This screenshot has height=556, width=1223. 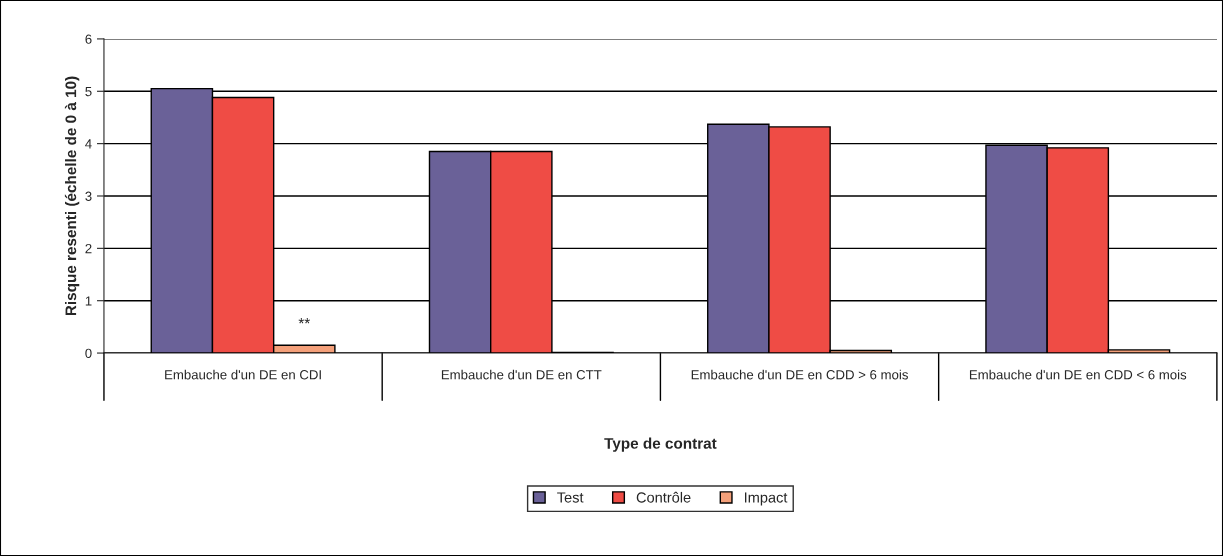 I want to click on x-tick-label: Embauche d'un DE en CDD < 6 mois, so click(x=1078, y=374).